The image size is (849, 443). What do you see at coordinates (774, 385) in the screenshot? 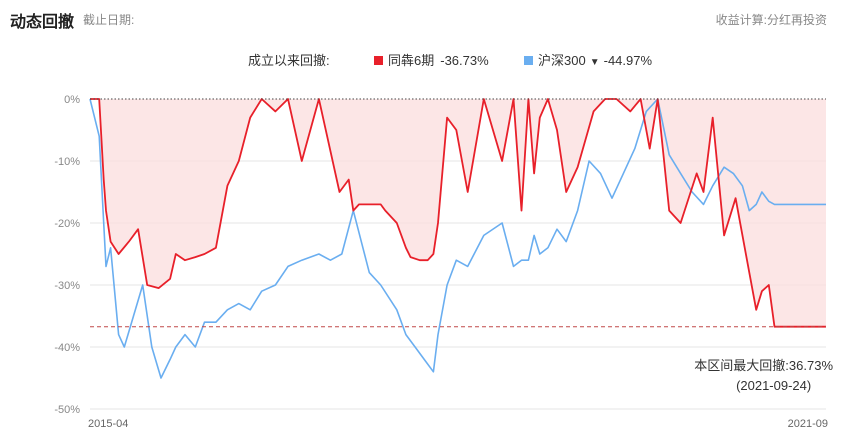
I see `max-drawdown-date: (2021-09-24)` at bounding box center [774, 385].